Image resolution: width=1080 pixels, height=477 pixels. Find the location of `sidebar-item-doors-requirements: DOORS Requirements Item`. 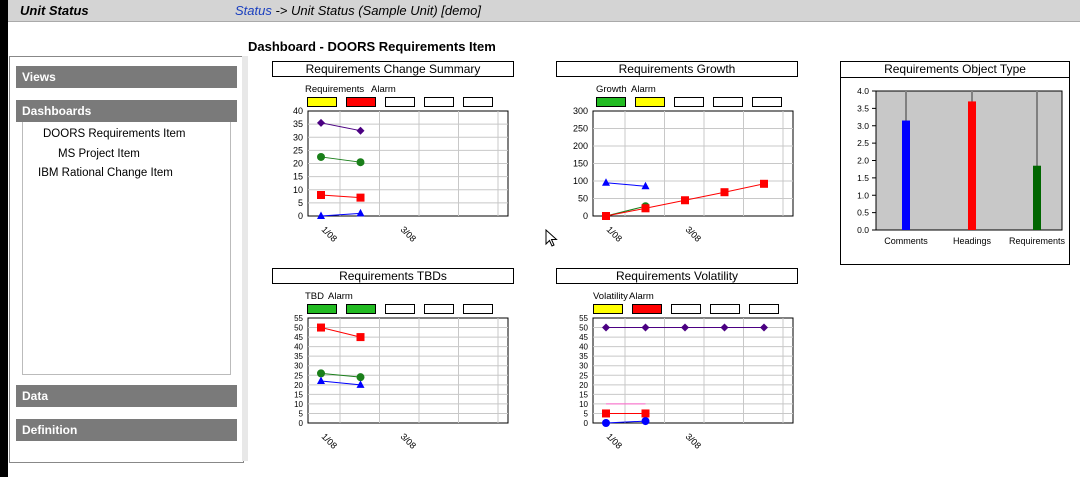

sidebar-item-doors-requirements: DOORS Requirements Item is located at coordinates (114, 134).